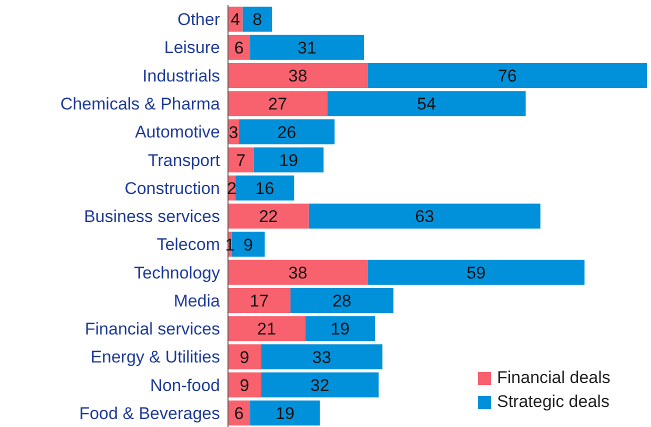 This screenshot has height=427, width=651. Describe the element at coordinates (553, 402) in the screenshot. I see `legend-label: Strategic deals` at that location.